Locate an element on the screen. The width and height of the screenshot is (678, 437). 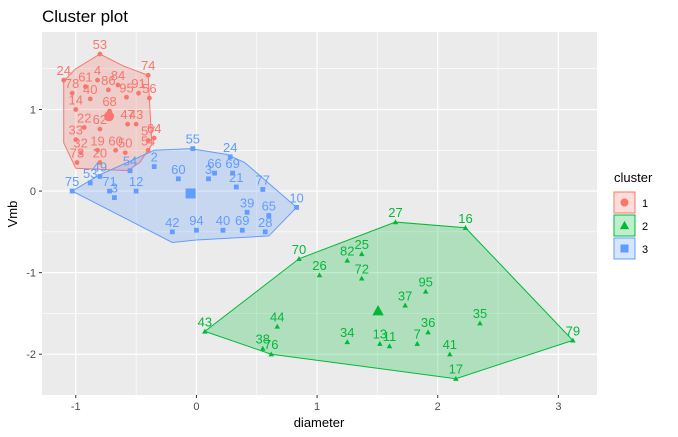
cluster-2-point-label: 37 is located at coordinates (405, 295).